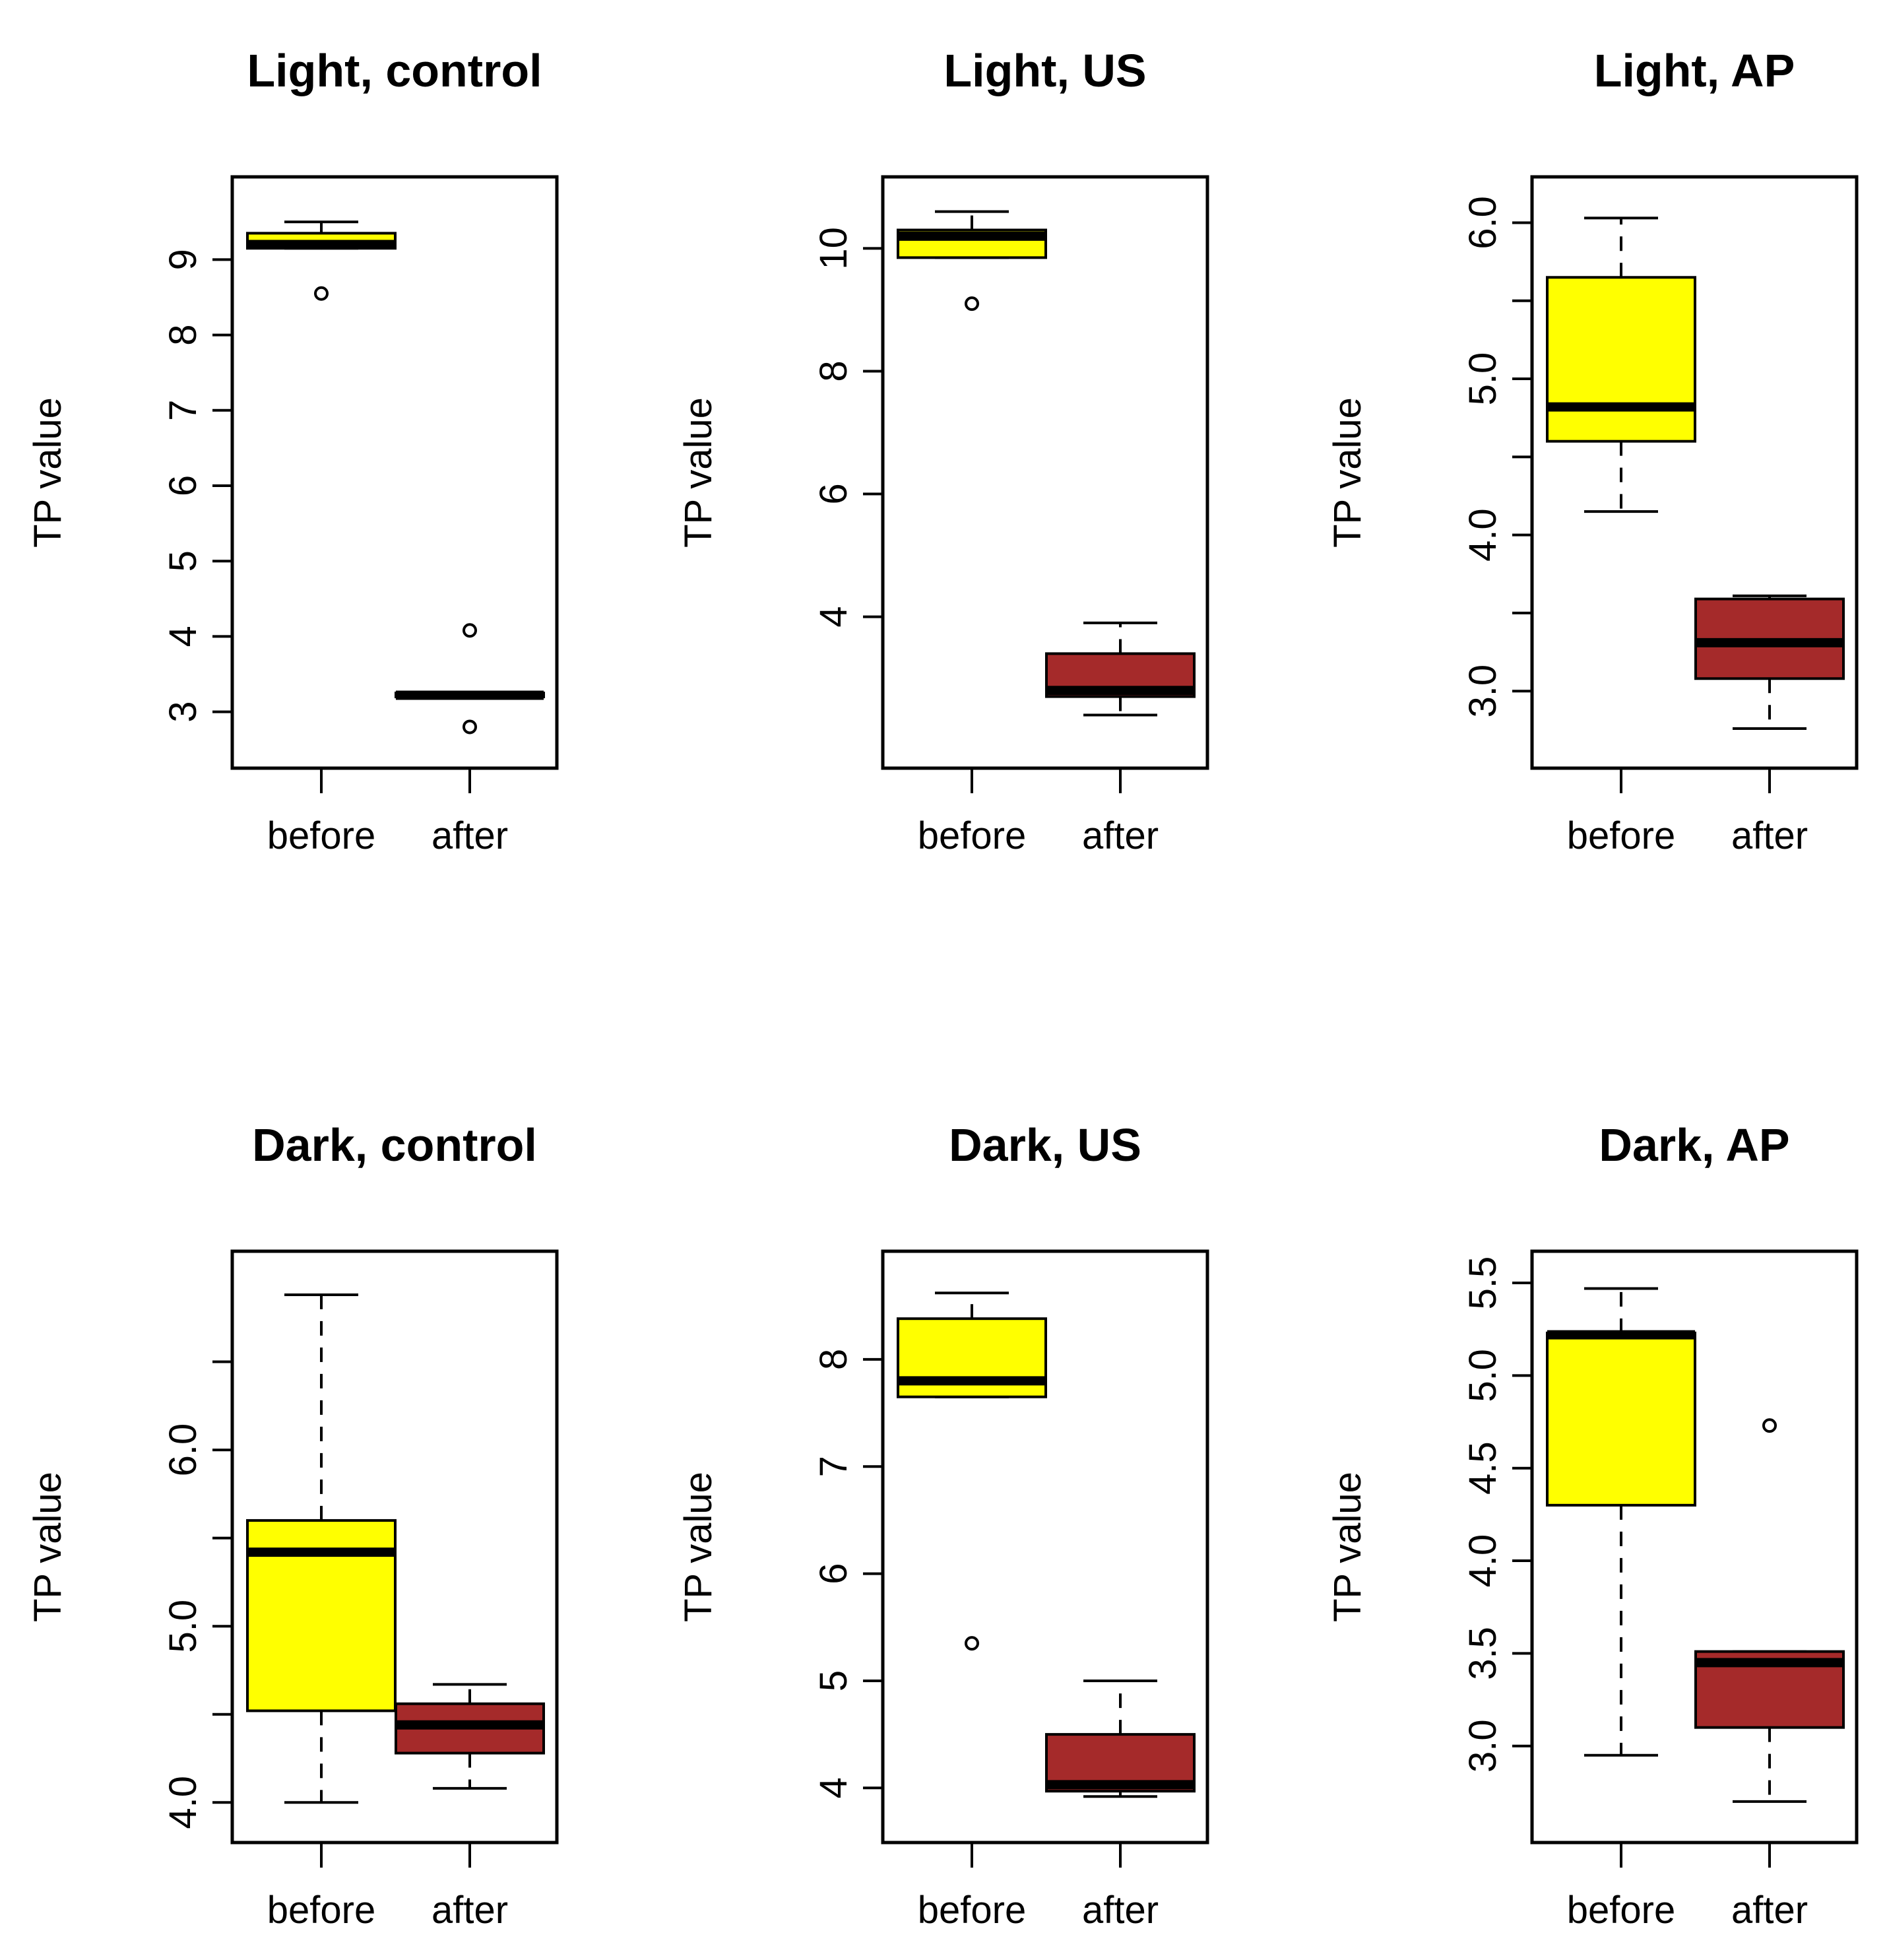 The height and width of the screenshot is (1960, 1887). I want to click on panel-title: Dark, control, so click(394, 1145).